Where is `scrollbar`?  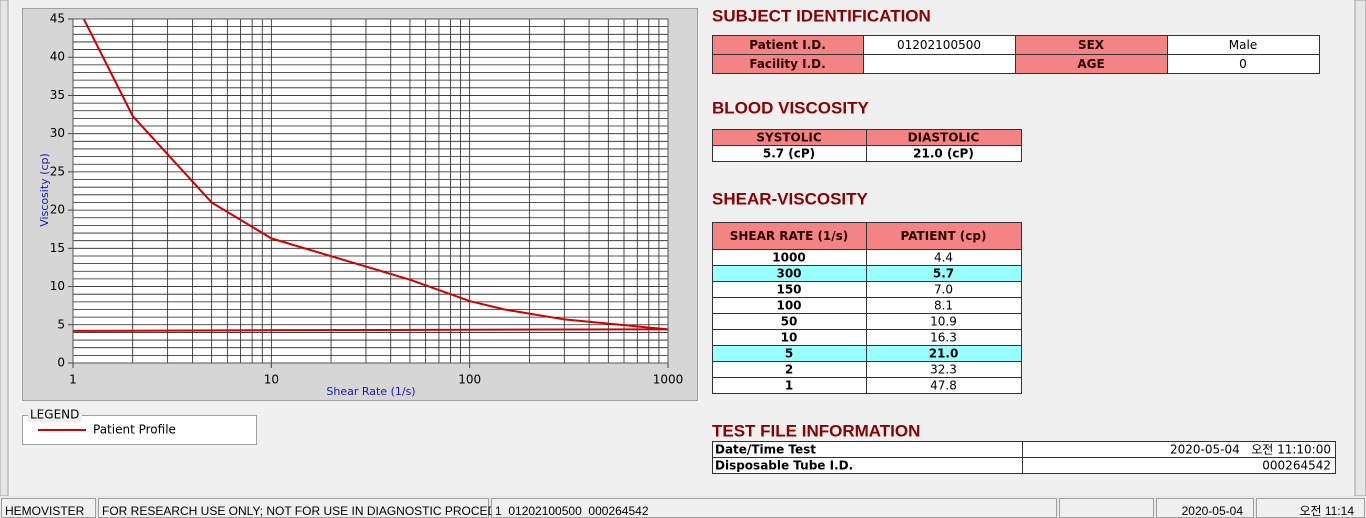 scrollbar is located at coordinates (1360, 248).